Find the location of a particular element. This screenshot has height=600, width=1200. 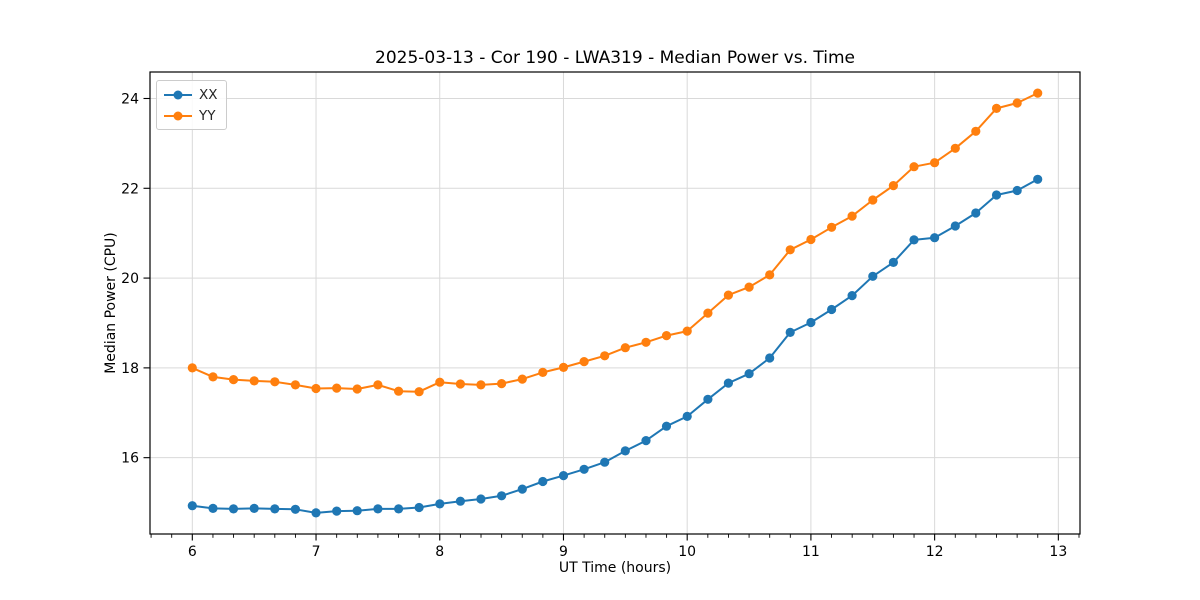

y-tick-label: 16 is located at coordinates (130, 459).